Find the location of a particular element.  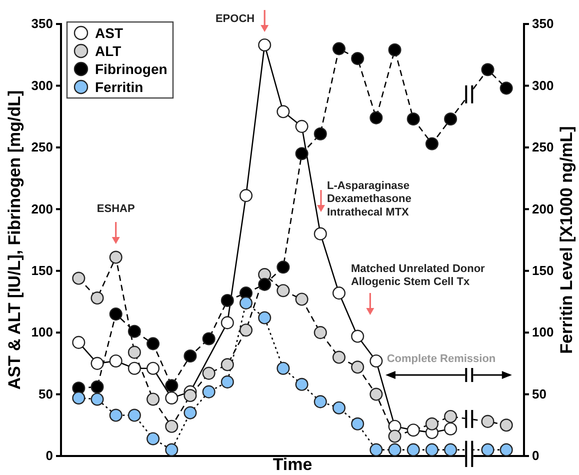

y-tick-label: 350 is located at coordinates (42, 24).